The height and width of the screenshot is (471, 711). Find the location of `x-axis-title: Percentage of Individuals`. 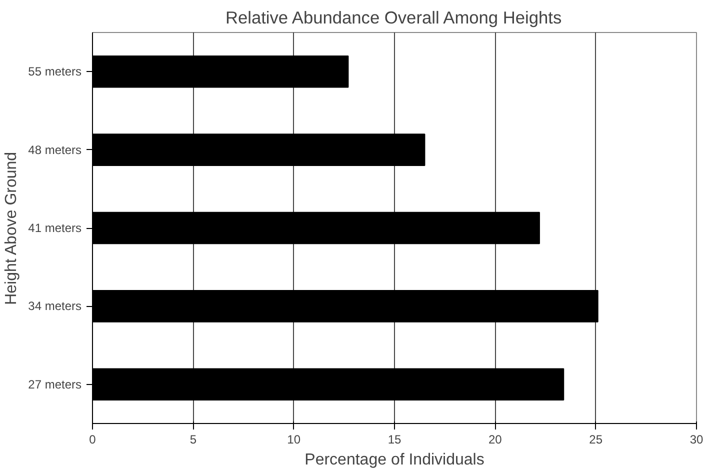

x-axis-title: Percentage of Individuals is located at coordinates (394, 460).